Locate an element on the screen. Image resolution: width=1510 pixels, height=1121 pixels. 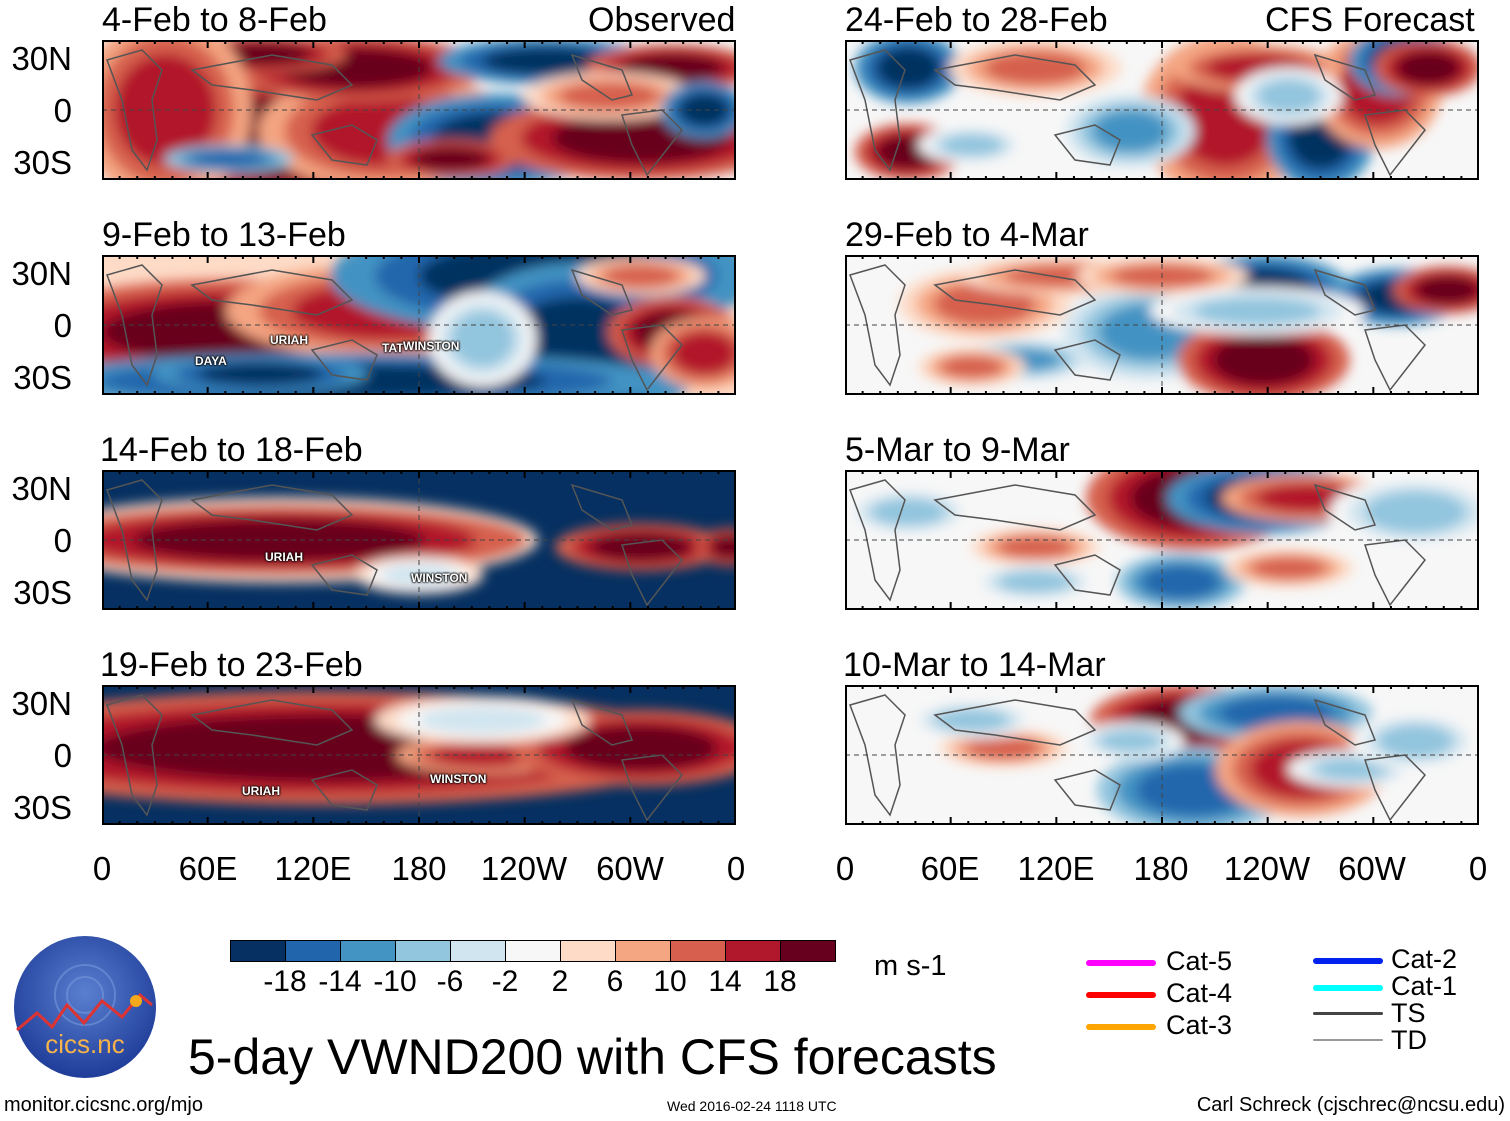
source-url: monitor.cicsnc.org/mjo is located at coordinates (103, 1105).